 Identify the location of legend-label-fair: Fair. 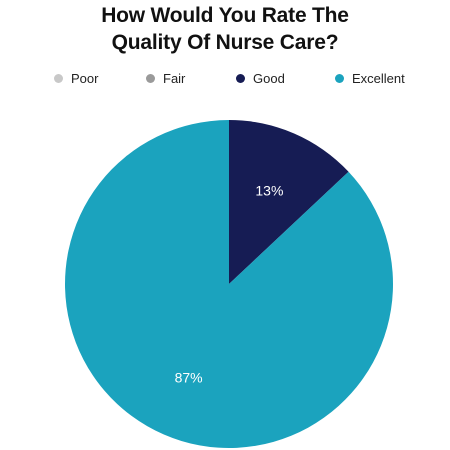
(174, 78).